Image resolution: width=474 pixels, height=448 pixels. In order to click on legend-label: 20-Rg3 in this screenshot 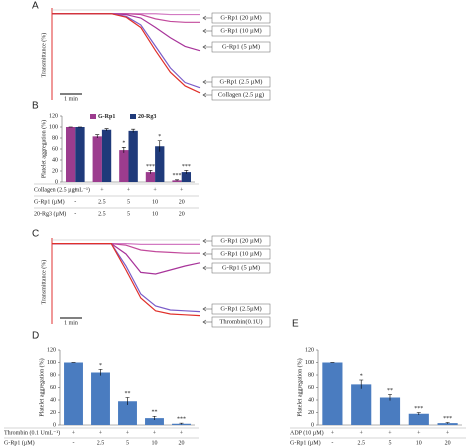, I will do `click(147, 117)`.